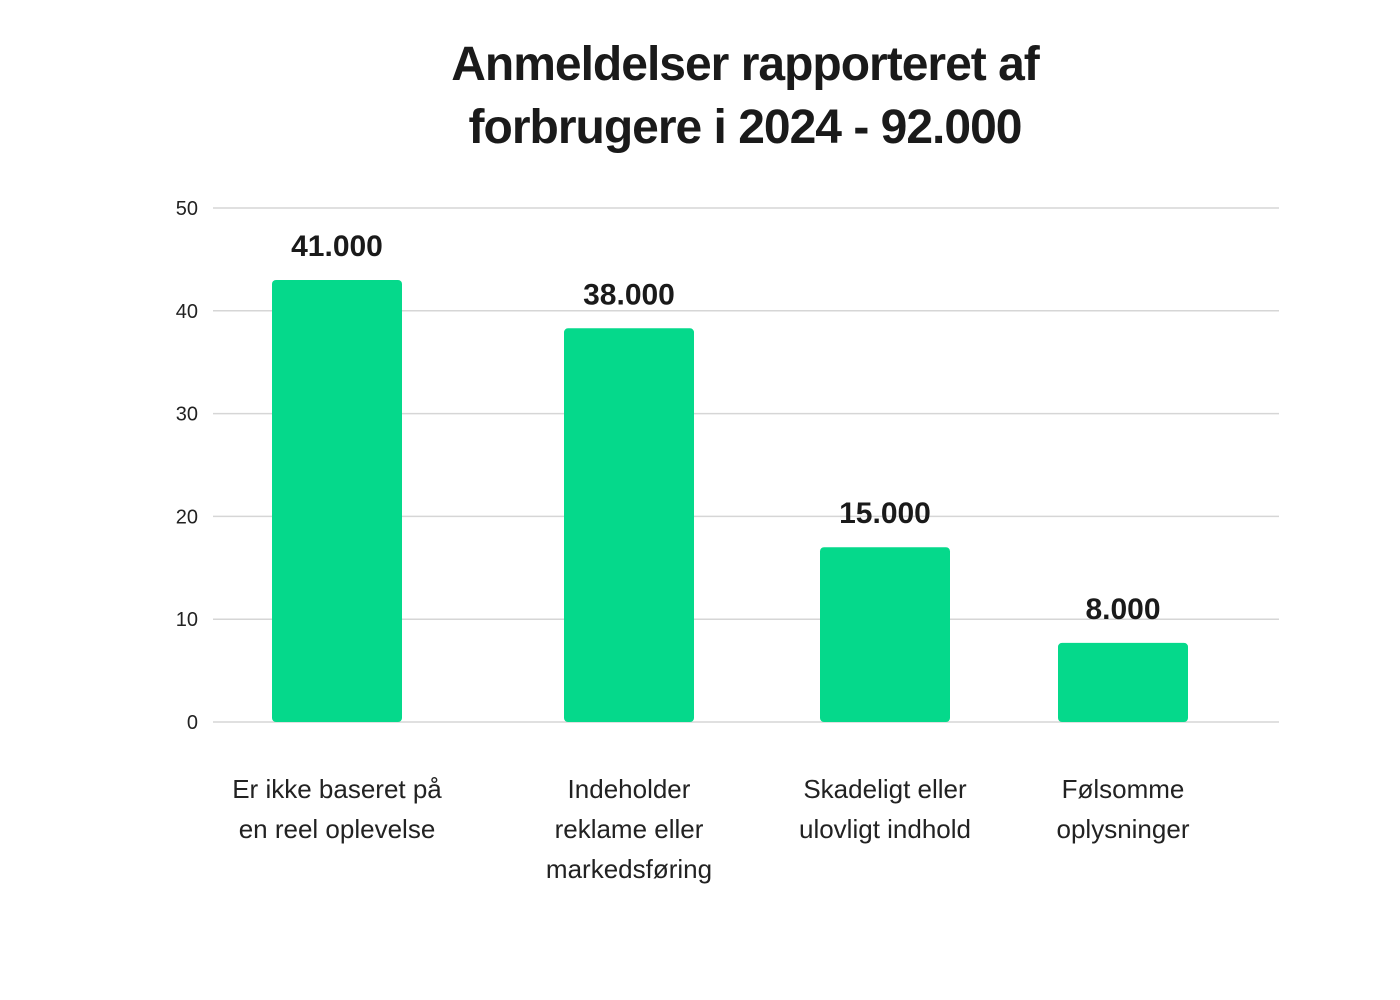 The height and width of the screenshot is (1000, 1400). Describe the element at coordinates (1122, 609) in the screenshot. I see `data-label-4: 8.000` at that location.